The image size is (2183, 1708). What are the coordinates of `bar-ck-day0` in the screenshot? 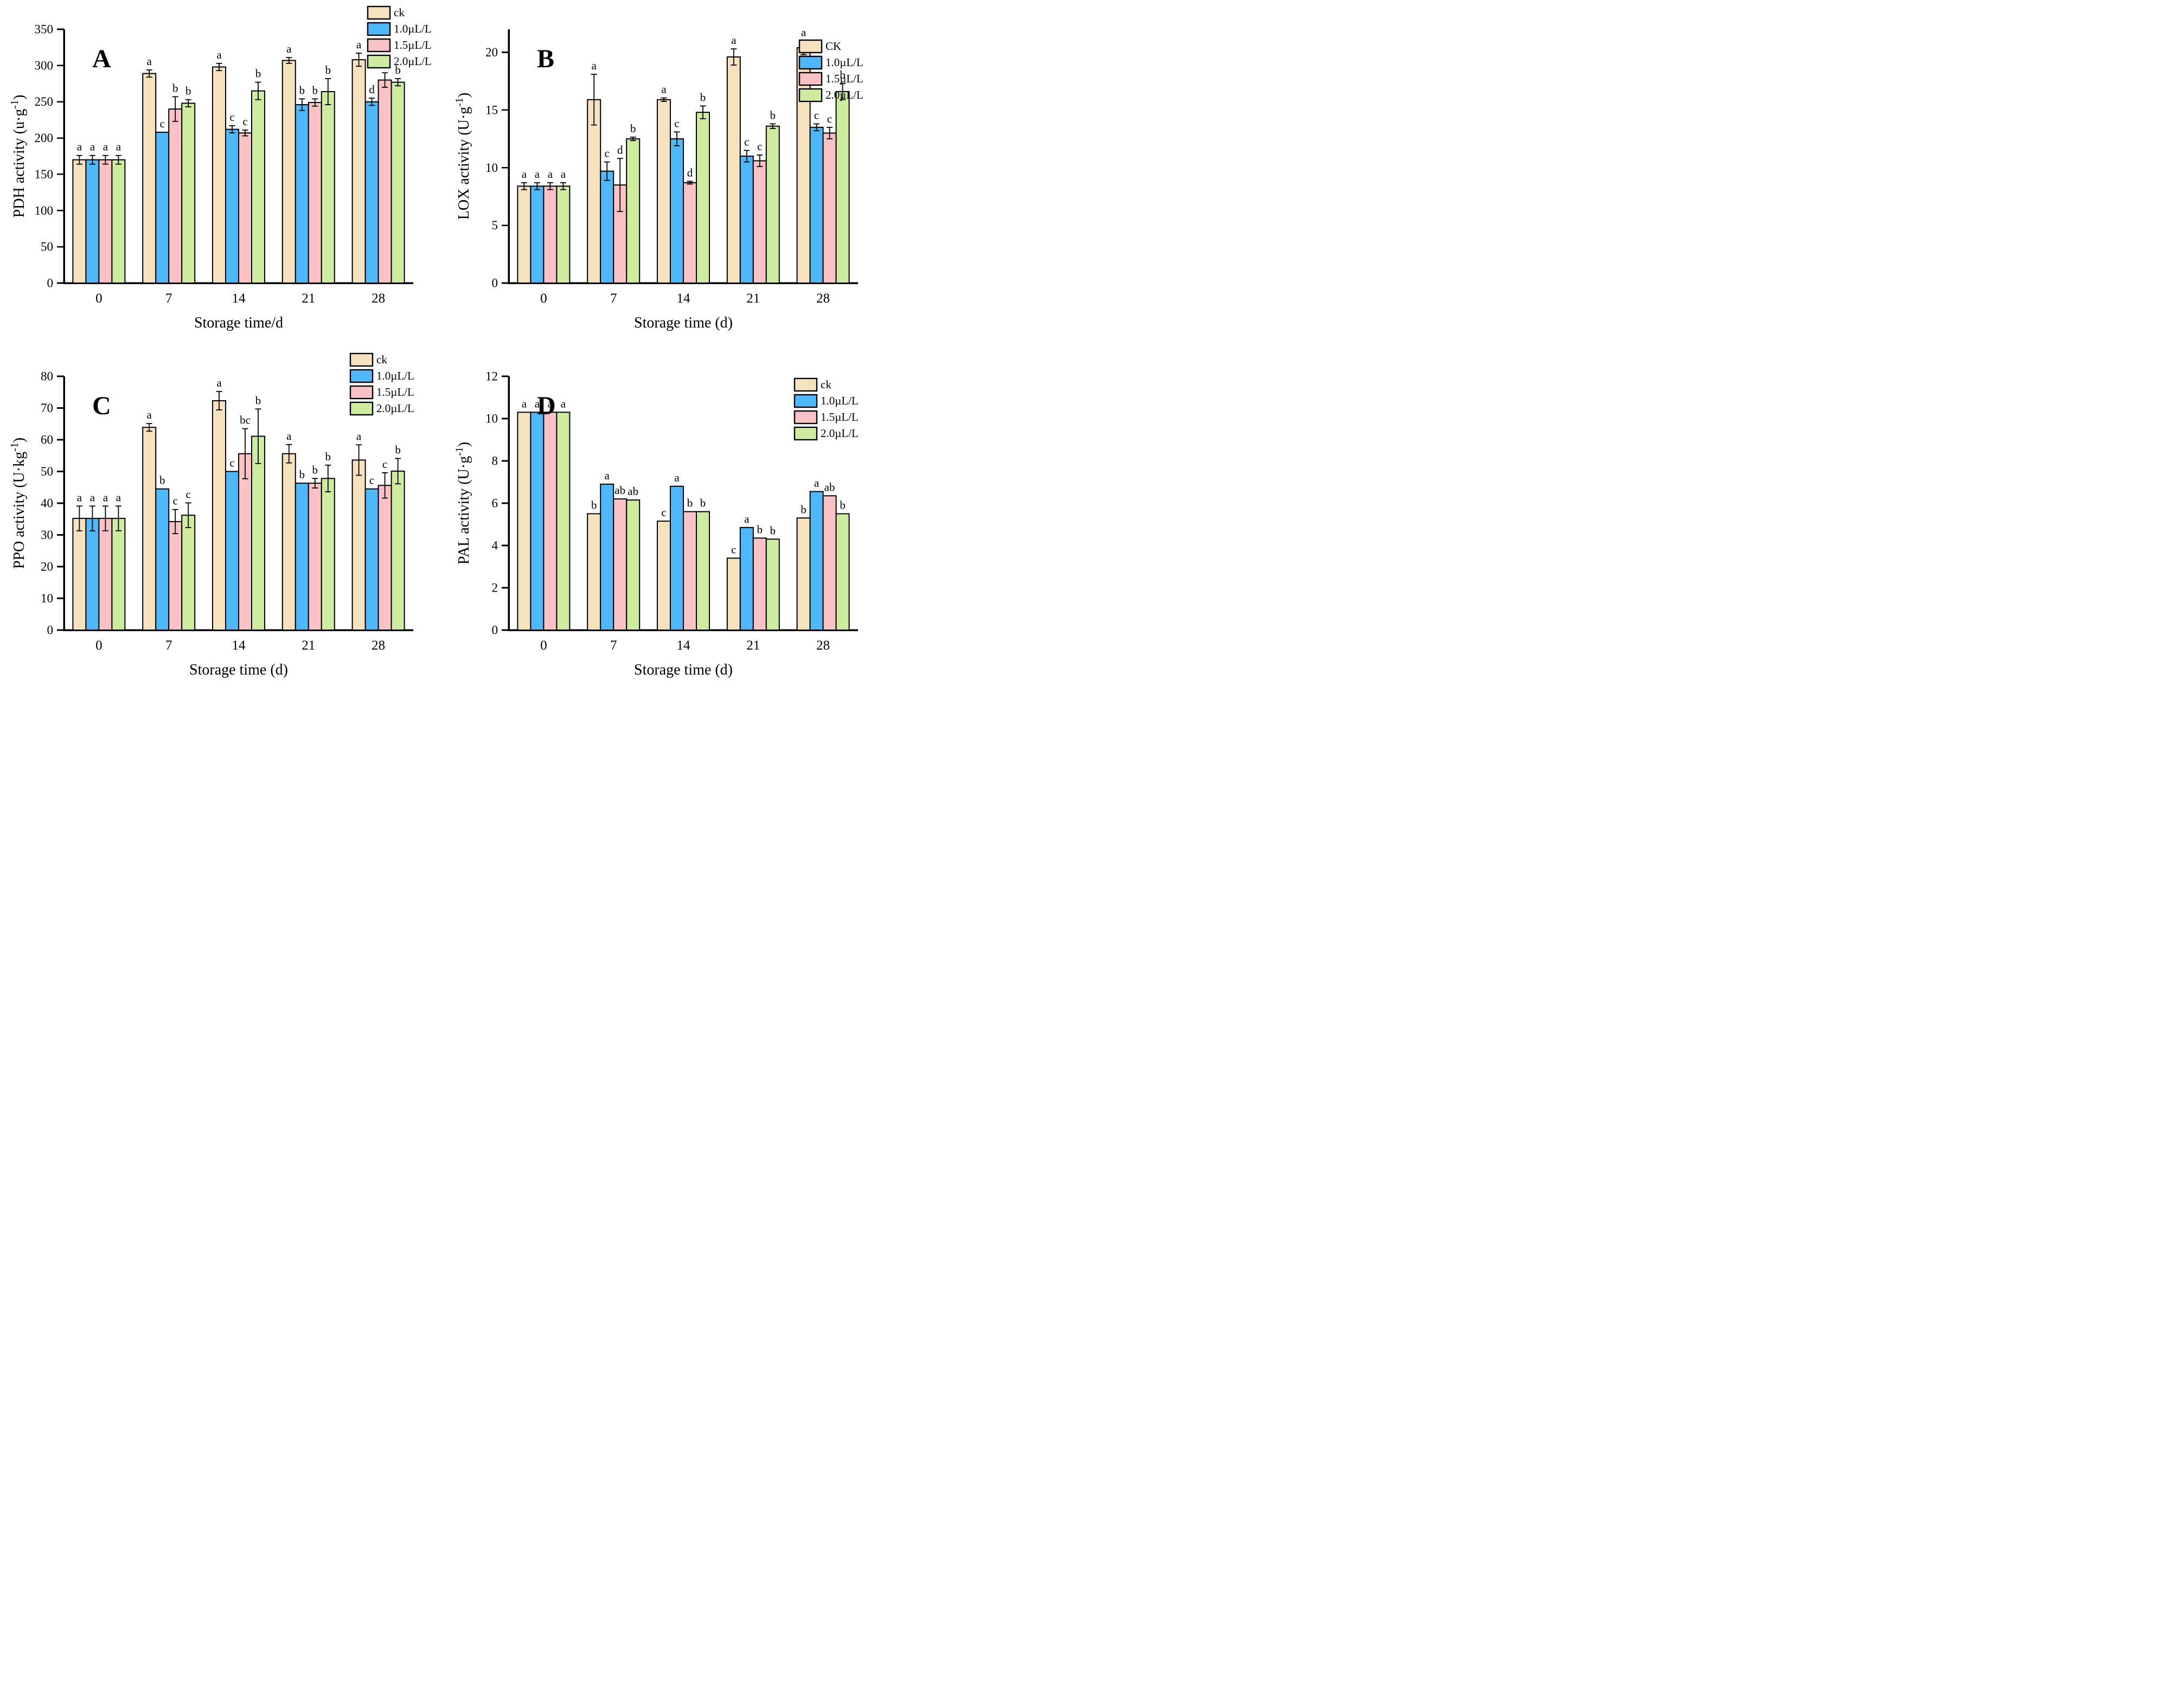 It's located at (79, 222).